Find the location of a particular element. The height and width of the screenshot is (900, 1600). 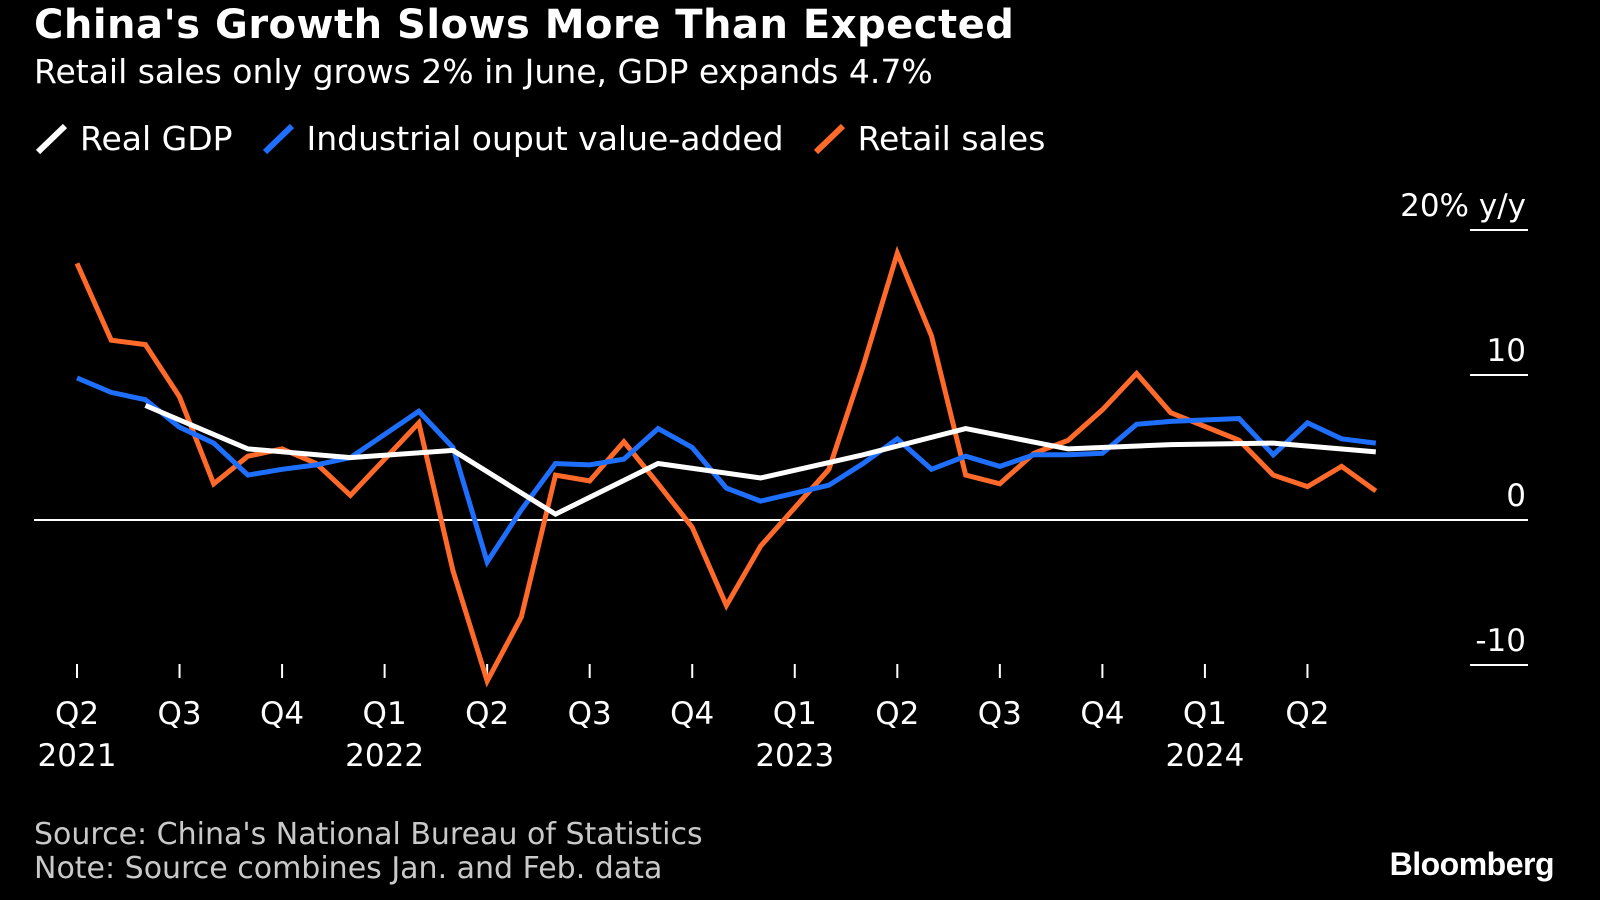

legend-swatch-retail-sales is located at coordinates (829, 139).